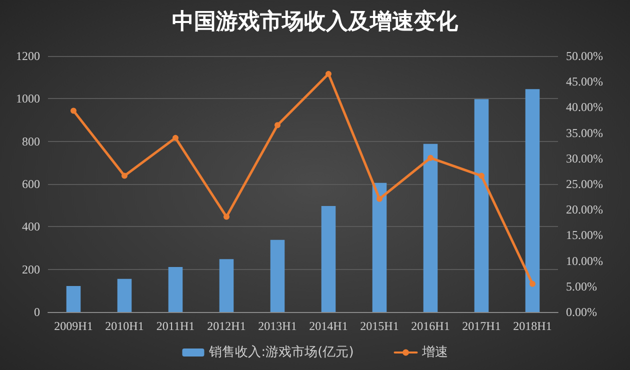 Image resolution: width=630 pixels, height=370 pixels. I want to click on y2-tick-label: 0.00%, so click(581, 312).